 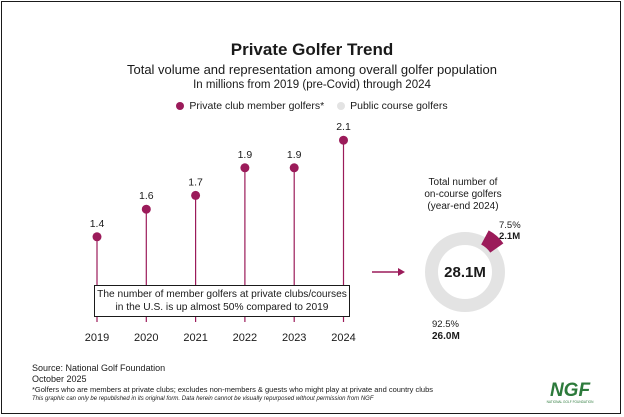 I want to click on x-tick-label: 2022, so click(x=245, y=338).